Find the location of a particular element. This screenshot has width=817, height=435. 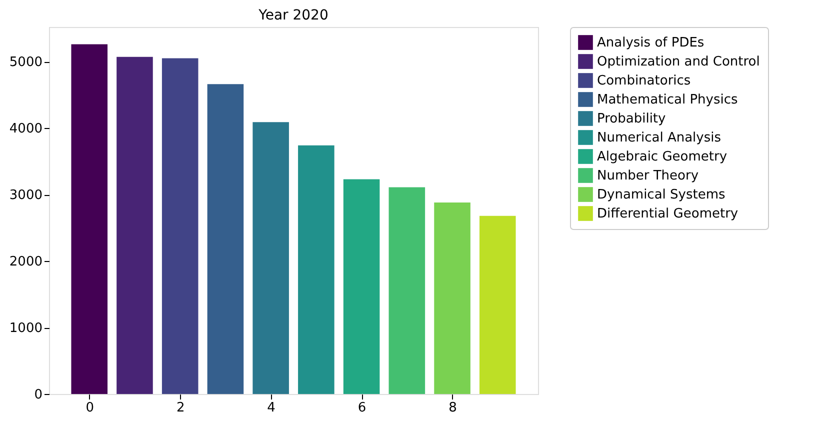

legend-label: Algebraic Geometry is located at coordinates (662, 157).